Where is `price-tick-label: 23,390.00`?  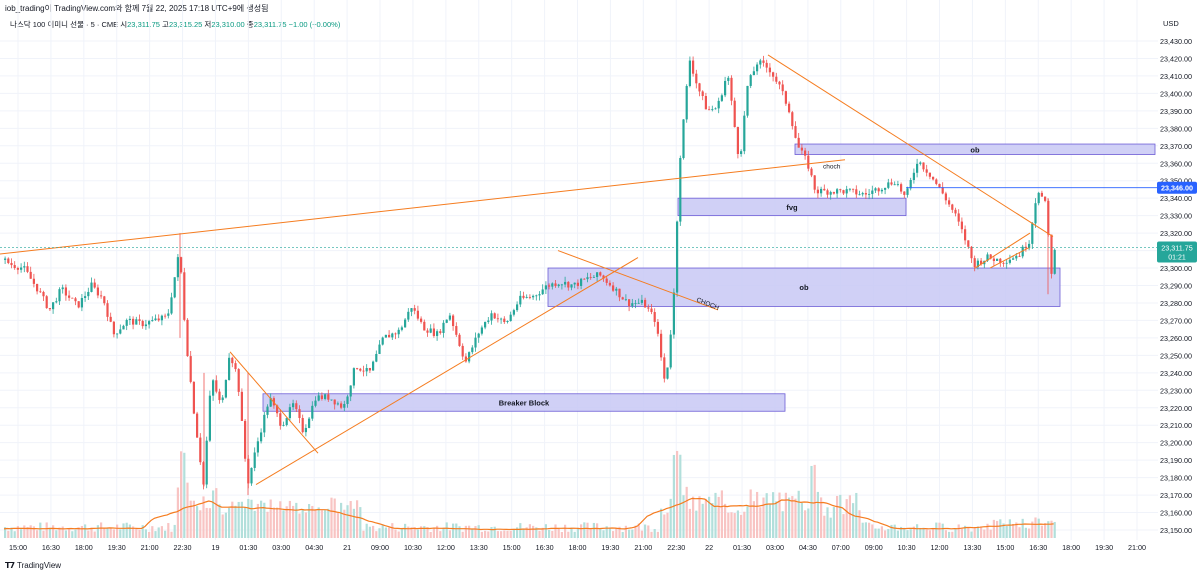 price-tick-label: 23,390.00 is located at coordinates (1176, 111).